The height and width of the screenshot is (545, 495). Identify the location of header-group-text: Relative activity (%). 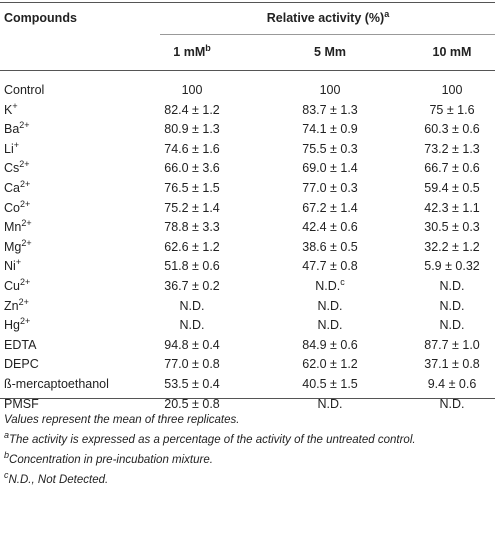
(325, 18).